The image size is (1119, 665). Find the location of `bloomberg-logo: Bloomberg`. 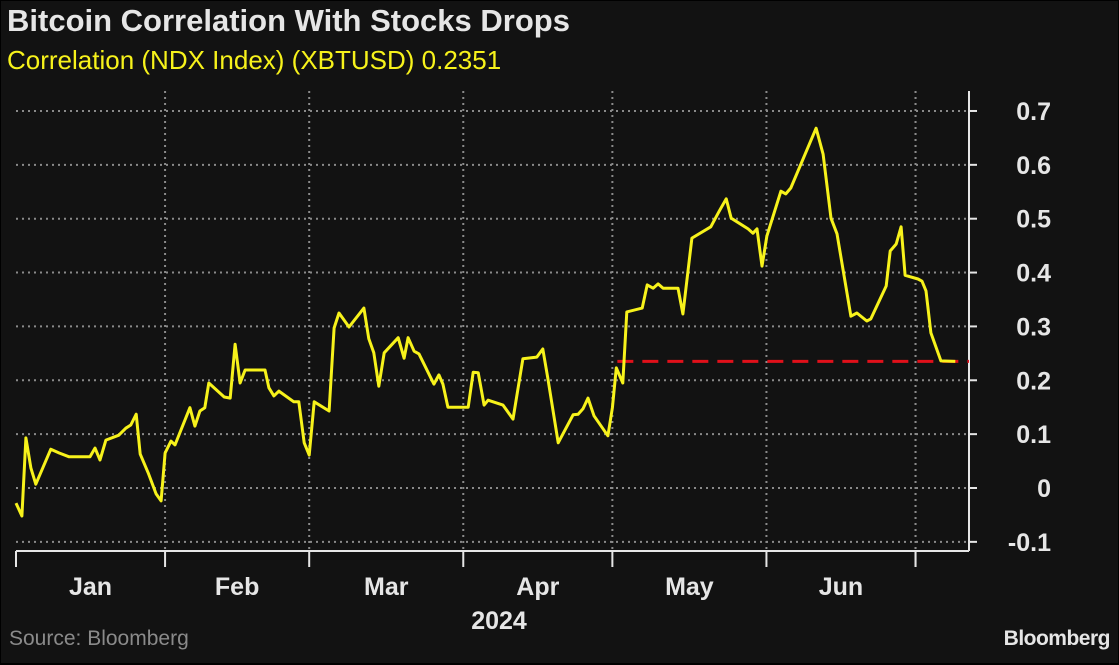

bloomberg-logo: Bloomberg is located at coordinates (1057, 639).